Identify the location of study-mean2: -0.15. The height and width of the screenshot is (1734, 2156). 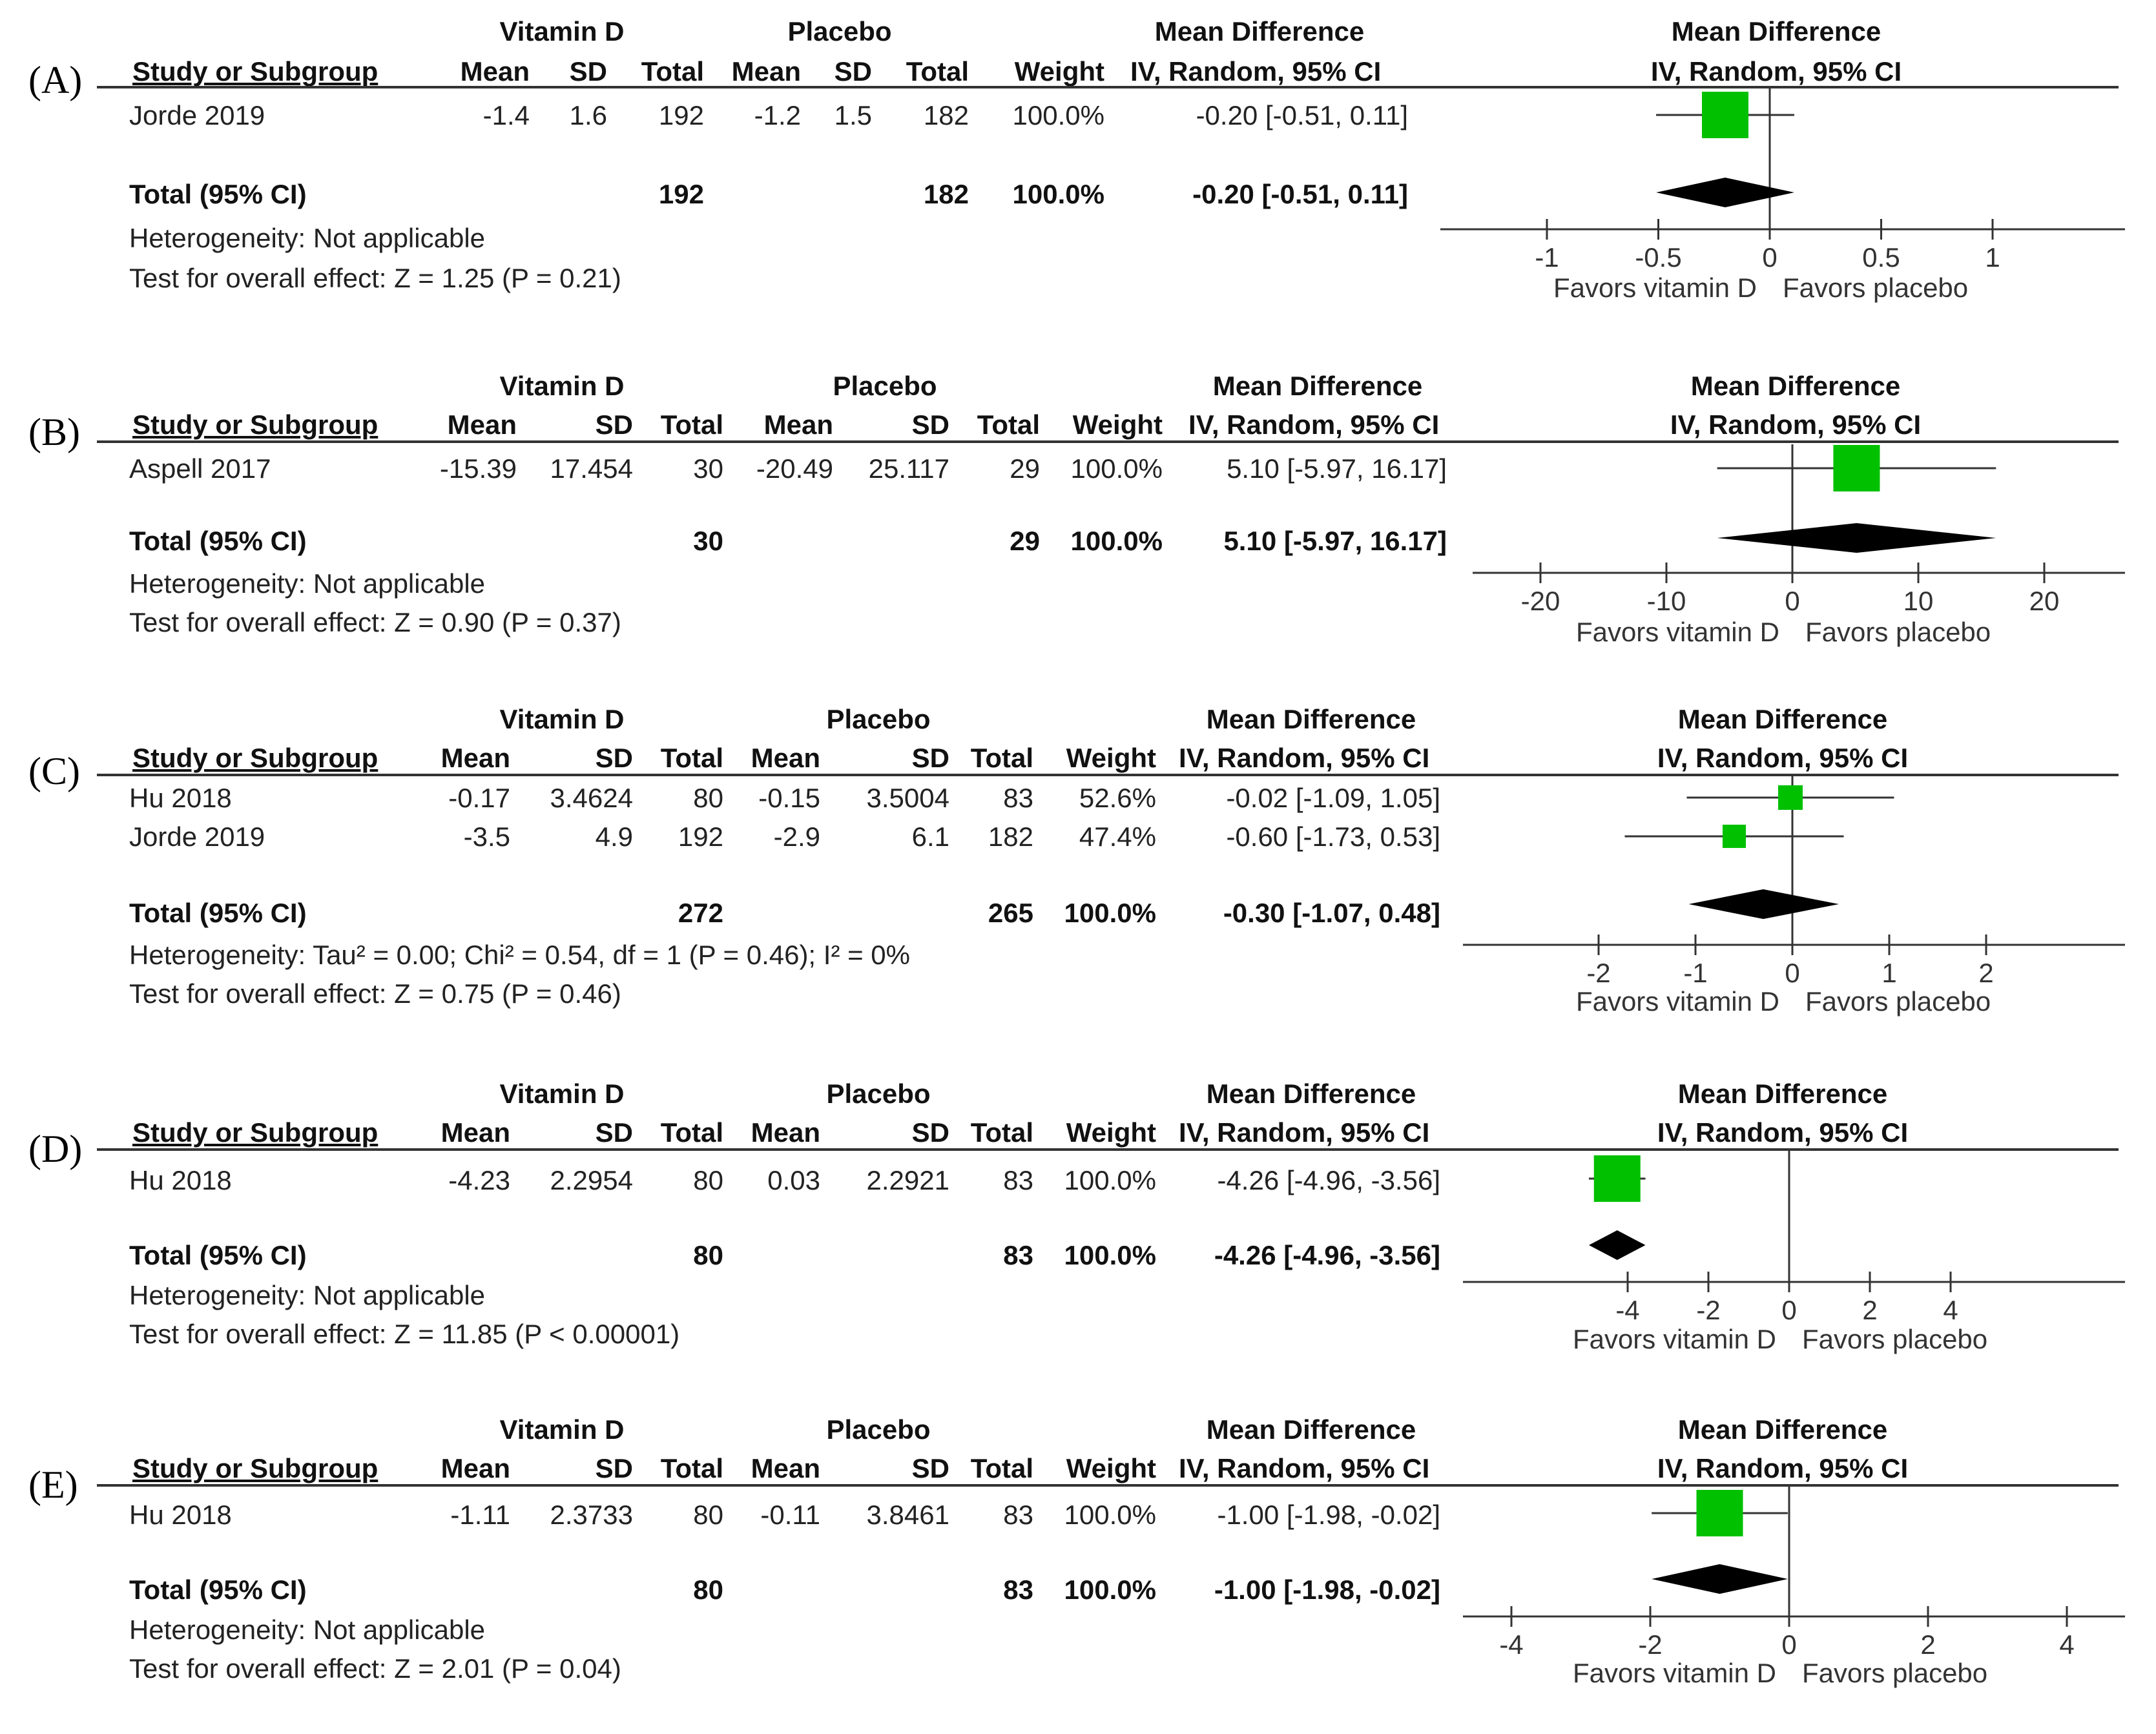
(789, 798).